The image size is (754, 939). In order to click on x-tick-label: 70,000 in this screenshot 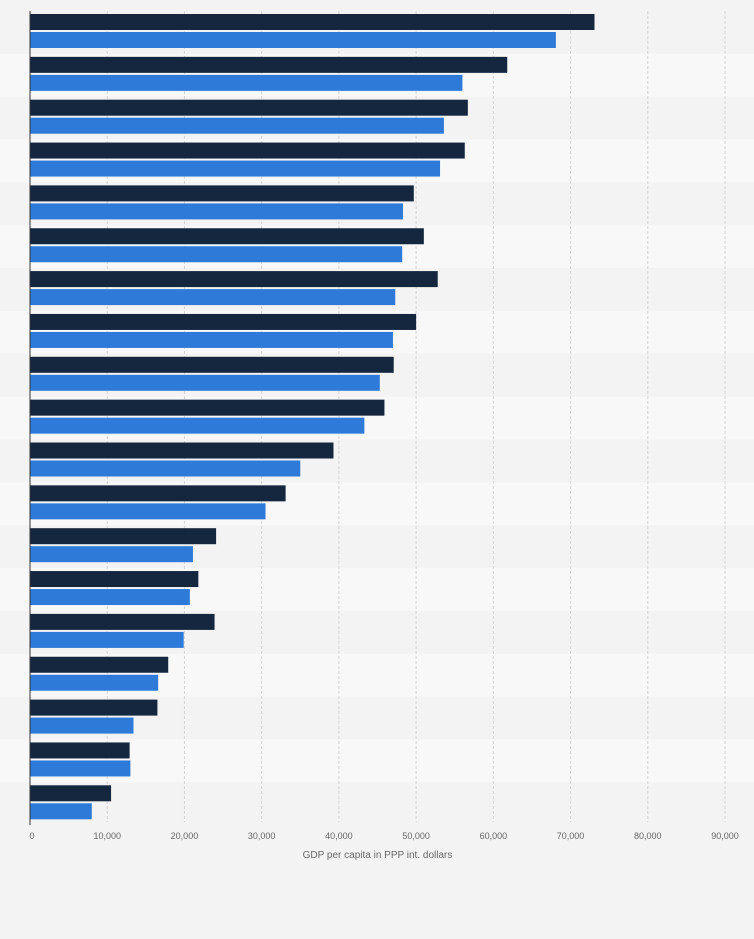, I will do `click(571, 836)`.